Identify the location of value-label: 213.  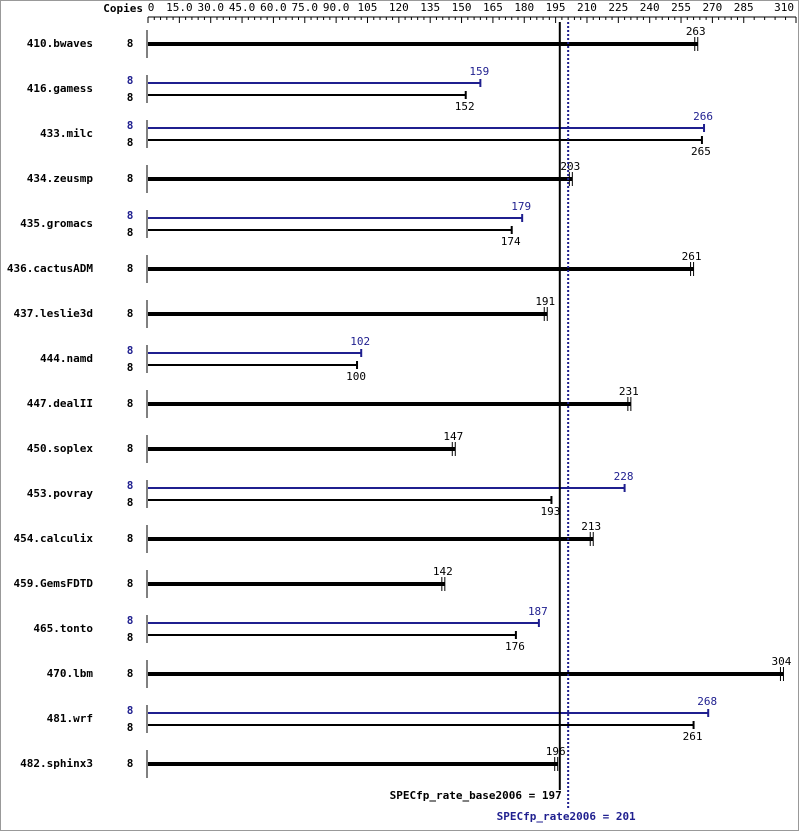
(591, 526).